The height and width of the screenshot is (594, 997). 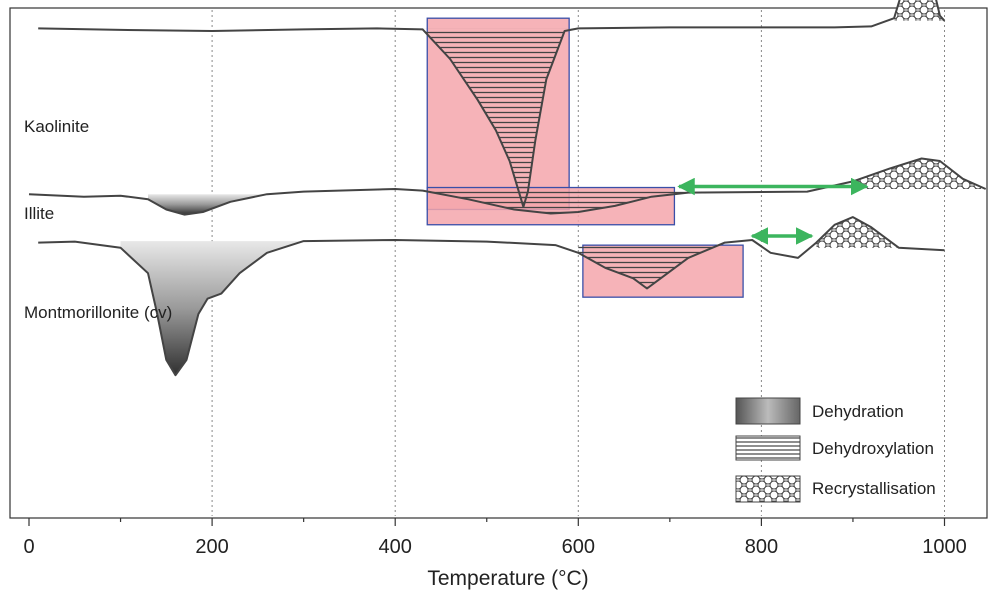 What do you see at coordinates (56, 126) in the screenshot?
I see `series-label-kaolinite: Kaolinite` at bounding box center [56, 126].